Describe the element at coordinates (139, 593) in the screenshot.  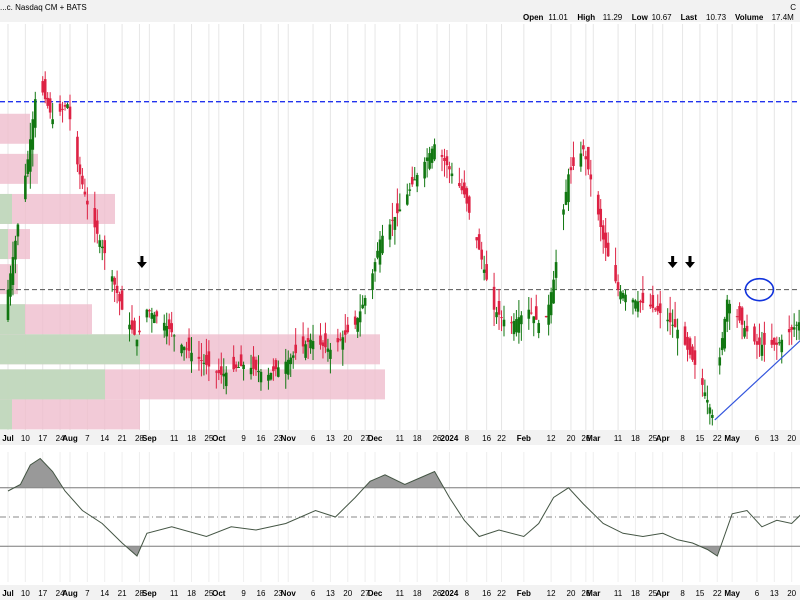
I see `date-tick-label: 28` at that location.